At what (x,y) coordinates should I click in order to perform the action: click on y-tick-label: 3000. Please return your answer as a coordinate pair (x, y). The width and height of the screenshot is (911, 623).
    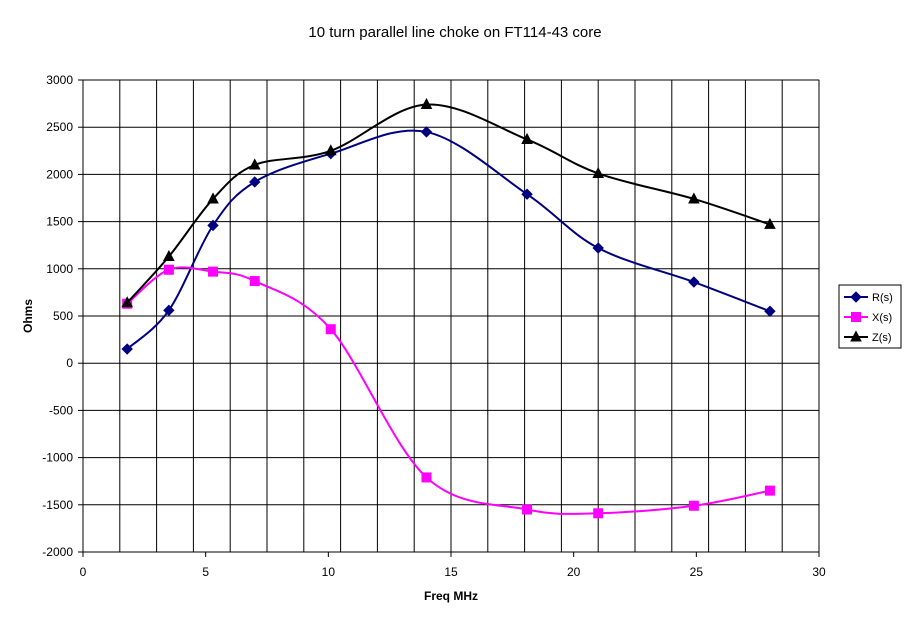
    Looking at the image, I should click on (59, 80).